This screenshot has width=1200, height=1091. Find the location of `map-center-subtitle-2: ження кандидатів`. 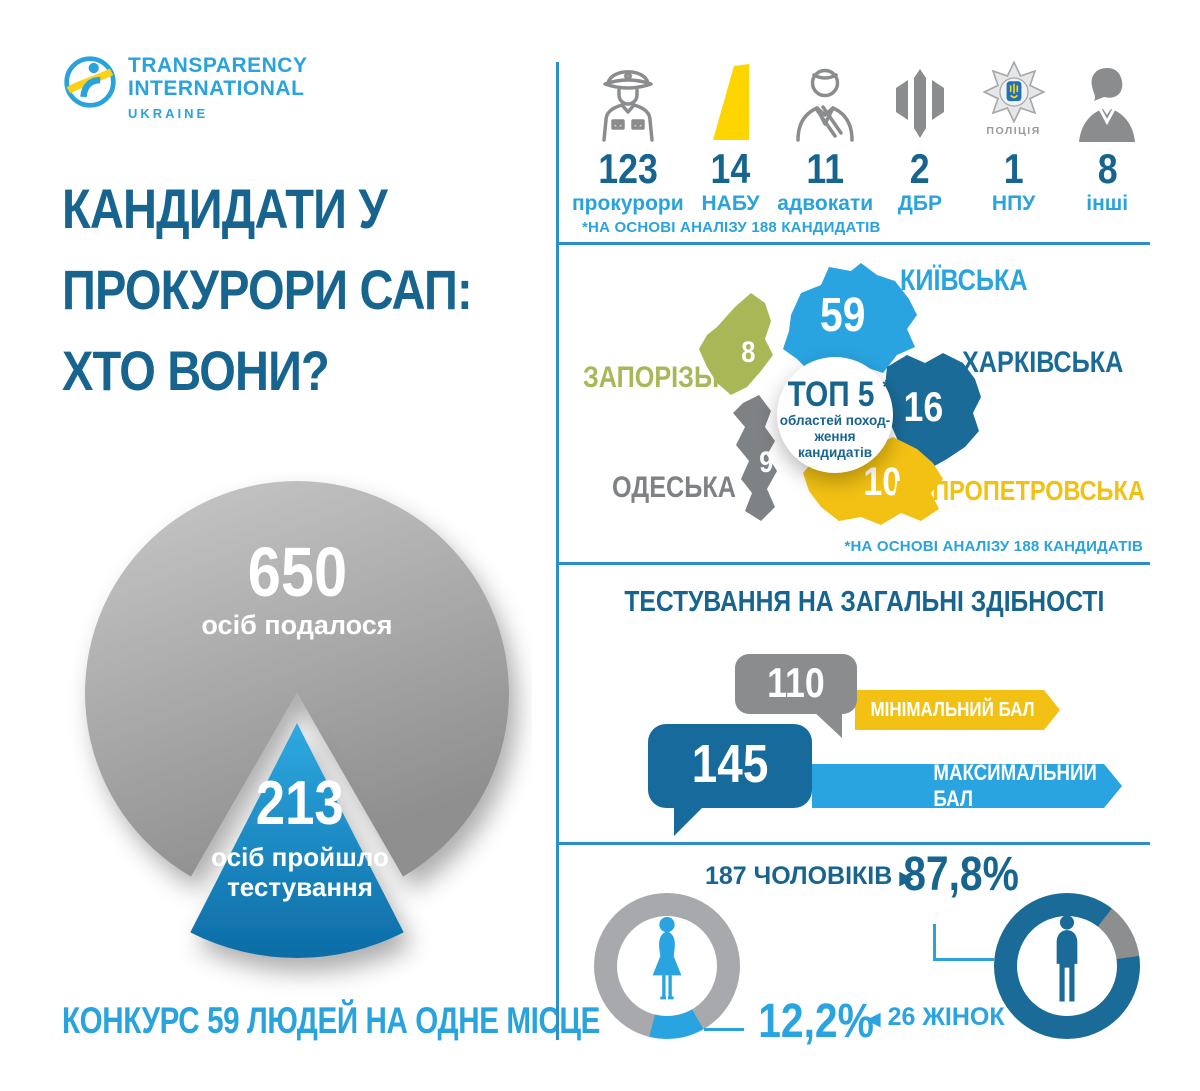

map-center-subtitle-2: ження кандидатів is located at coordinates (835, 444).